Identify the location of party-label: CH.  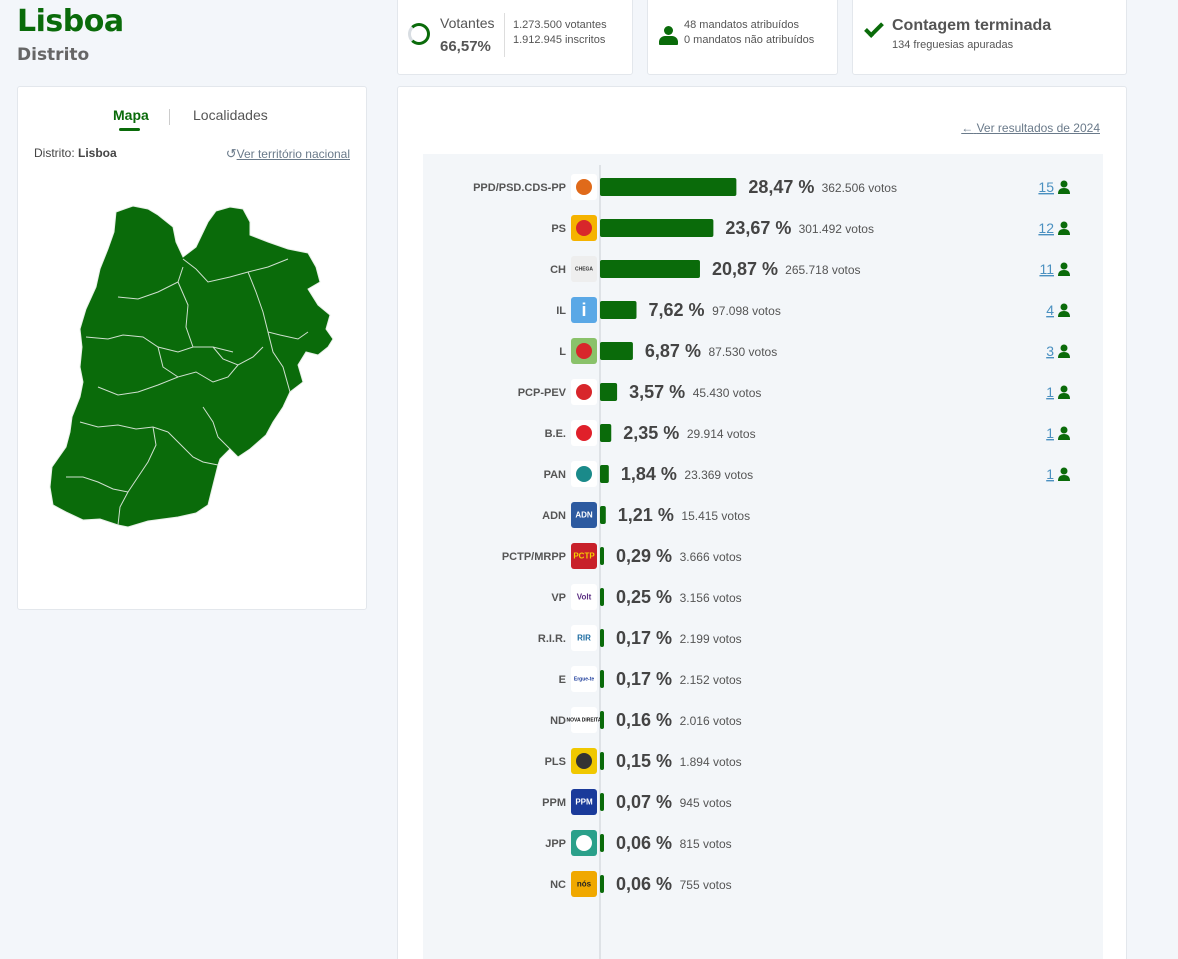
(558, 270).